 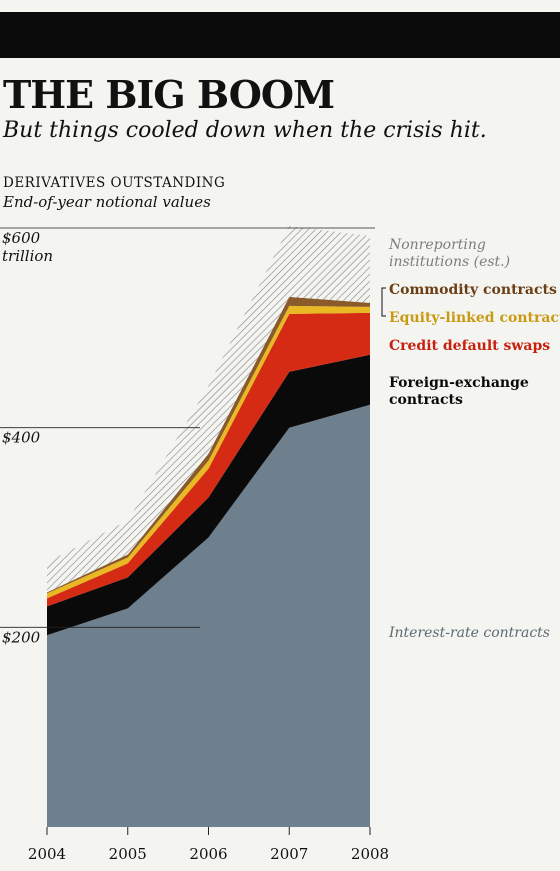 I want to click on y-tick-label-200: $200, so click(x=21, y=637).